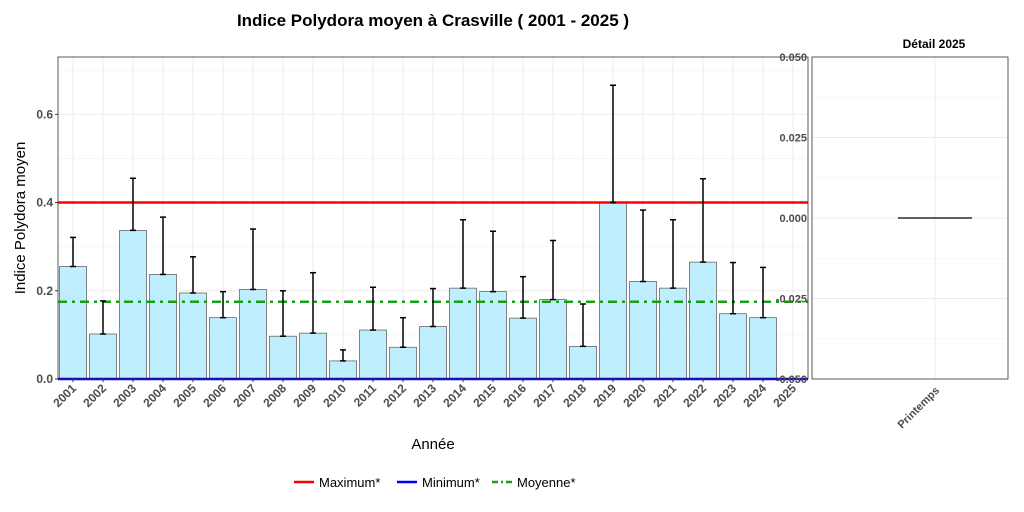 This screenshot has width=1024, height=512. I want to click on y-axis-label: Indice Polydora moyen, so click(20, 218).